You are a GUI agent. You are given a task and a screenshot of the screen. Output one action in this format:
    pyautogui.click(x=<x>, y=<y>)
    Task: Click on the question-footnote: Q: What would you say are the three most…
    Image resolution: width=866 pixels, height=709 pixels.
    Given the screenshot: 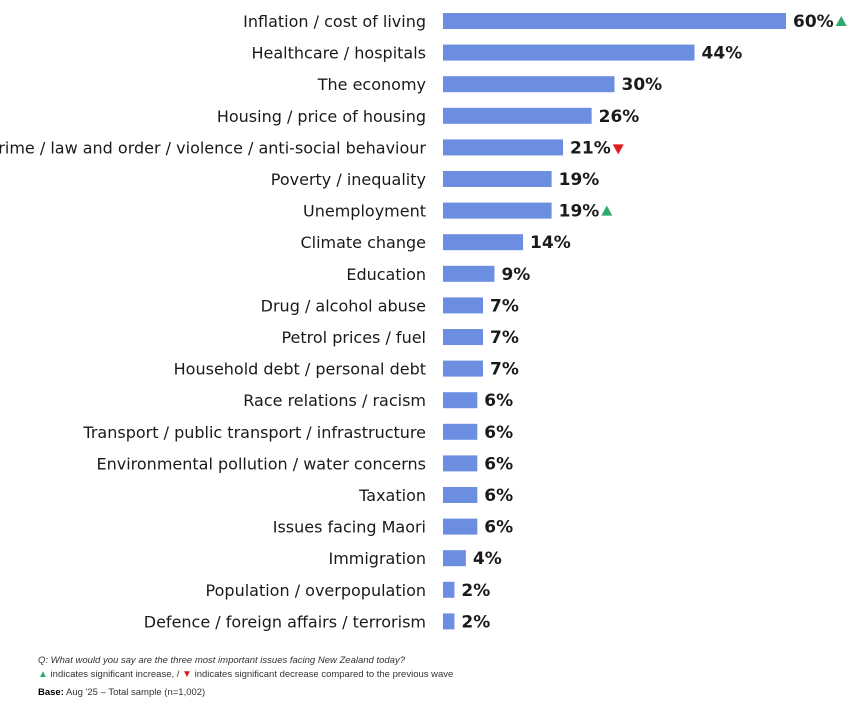 What is the action you would take?
    pyautogui.click(x=221, y=660)
    